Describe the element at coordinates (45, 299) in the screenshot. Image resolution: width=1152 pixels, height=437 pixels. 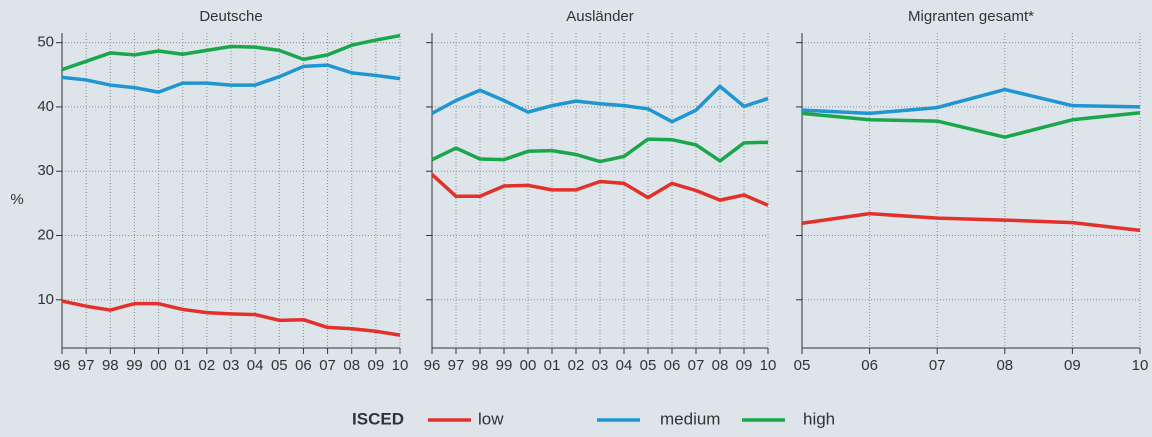
I see `y-tick-label: 10` at that location.